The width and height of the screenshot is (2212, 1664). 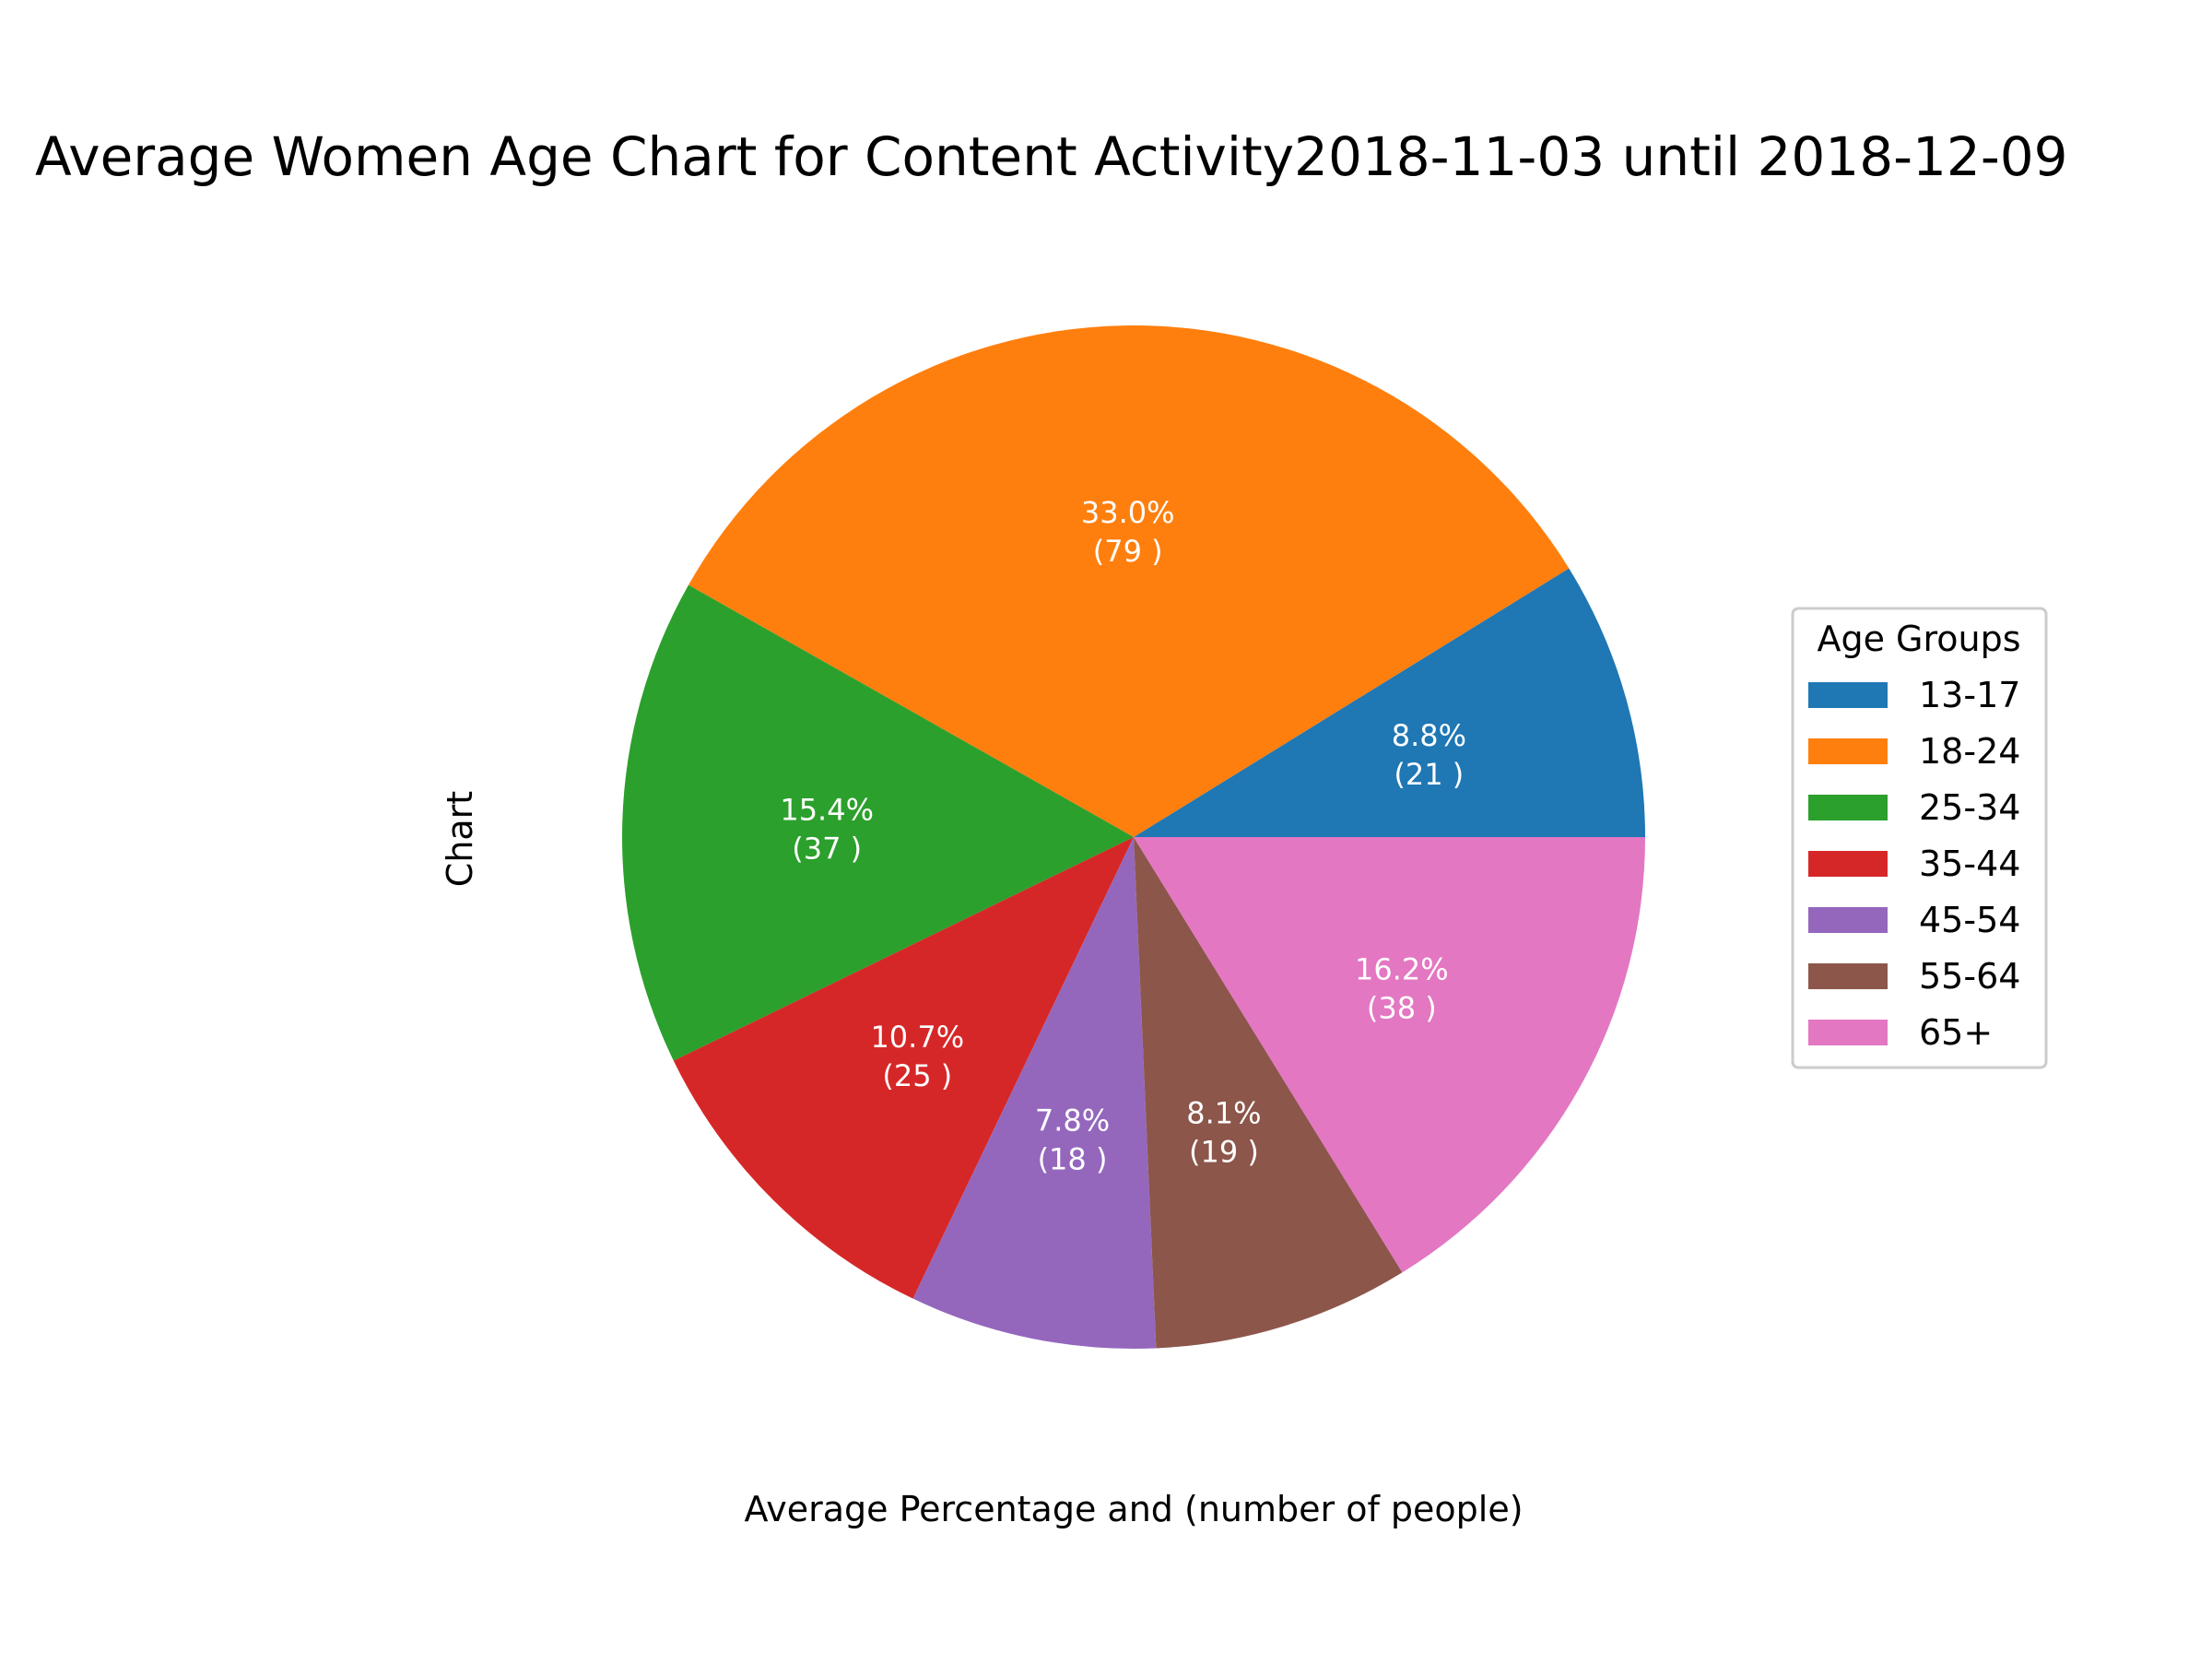 What do you see at coordinates (1914, 864) in the screenshot?
I see `legend-items: 13-17 18-24 25-34 35-44 45-54 55-64 65+` at bounding box center [1914, 864].